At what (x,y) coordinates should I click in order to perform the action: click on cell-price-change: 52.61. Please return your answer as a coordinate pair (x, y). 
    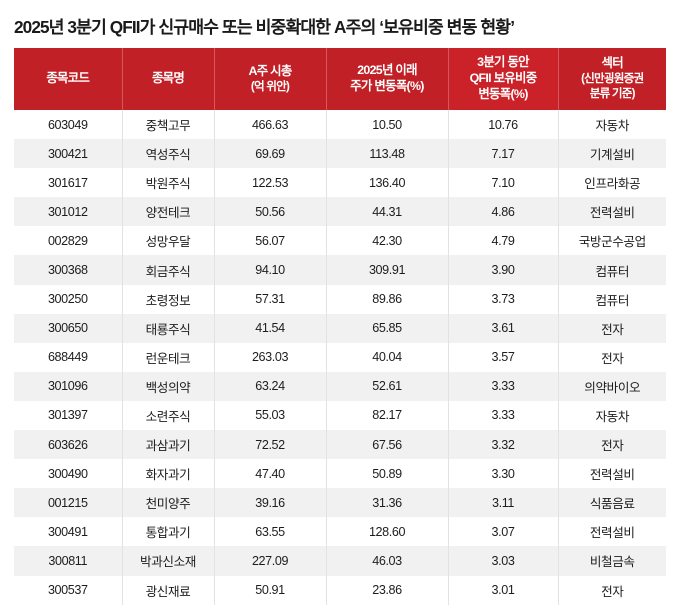
    Looking at the image, I should click on (387, 386).